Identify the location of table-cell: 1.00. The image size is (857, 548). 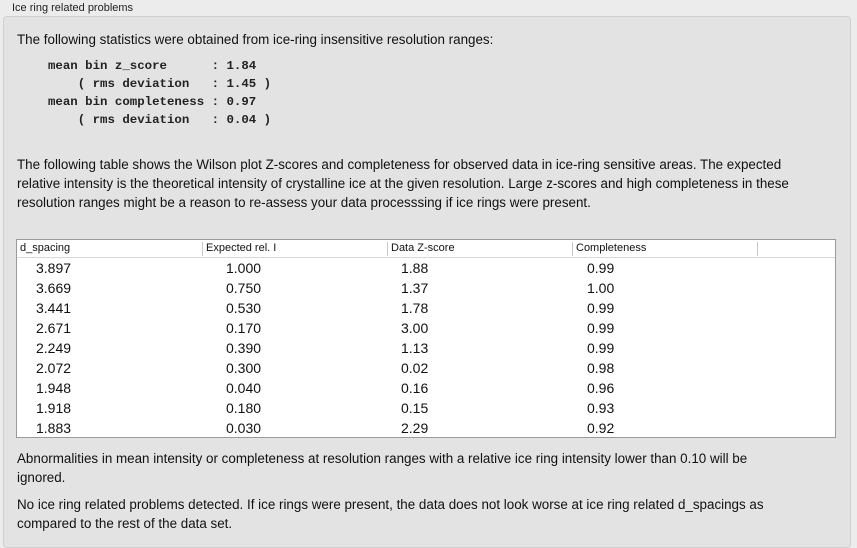
(601, 288).